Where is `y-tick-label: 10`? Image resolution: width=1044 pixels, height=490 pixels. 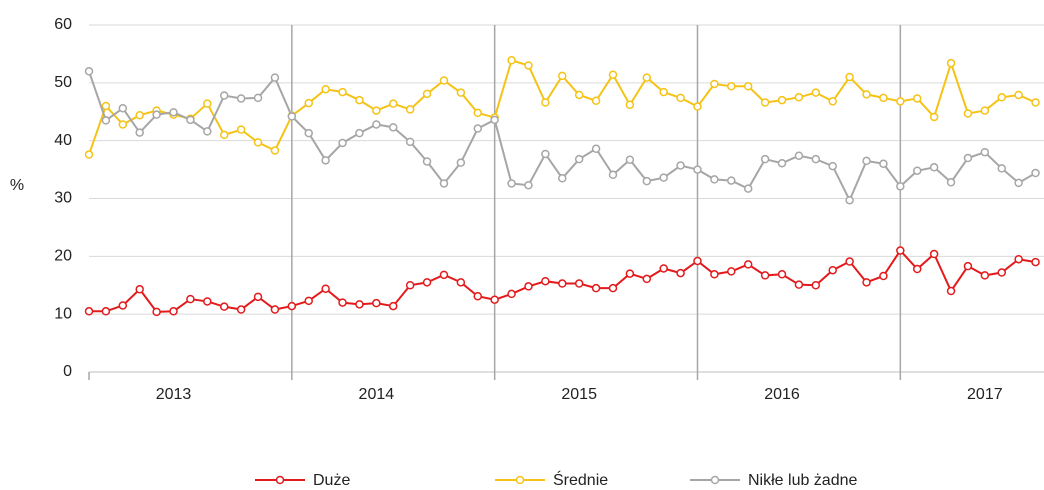 y-tick-label: 10 is located at coordinates (63, 313).